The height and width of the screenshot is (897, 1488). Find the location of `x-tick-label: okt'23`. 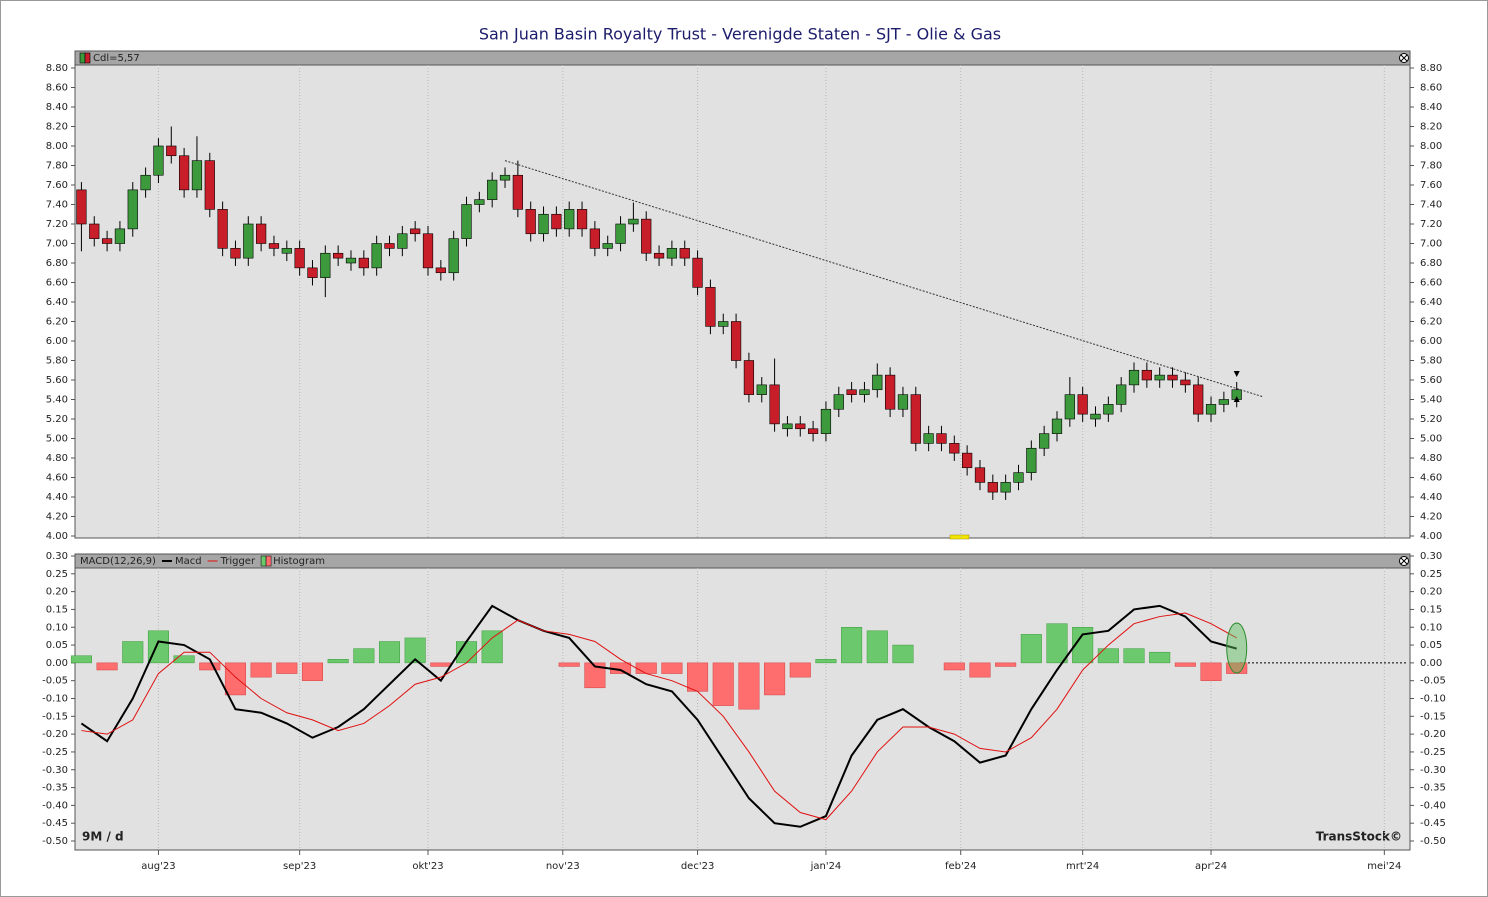

x-tick-label: okt'23 is located at coordinates (427, 866).